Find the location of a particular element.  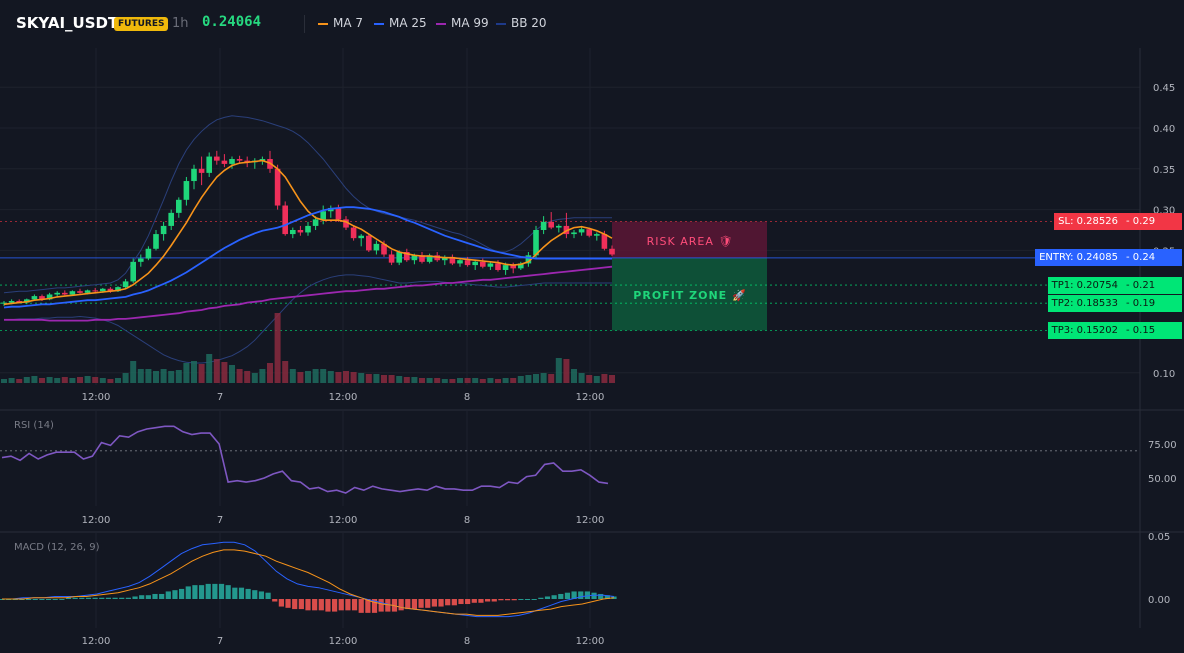

last-price: 0.24064 is located at coordinates (232, 22).